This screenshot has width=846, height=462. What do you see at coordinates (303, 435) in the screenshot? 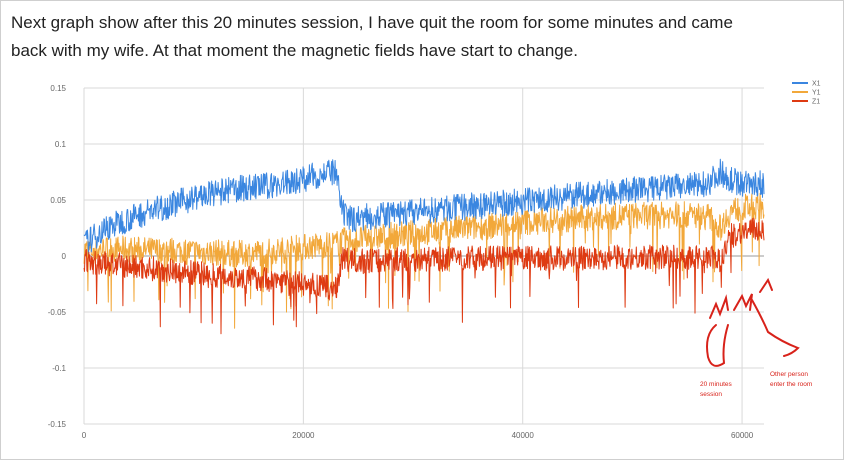
I see `x-tick-label: 20000` at bounding box center [303, 435].